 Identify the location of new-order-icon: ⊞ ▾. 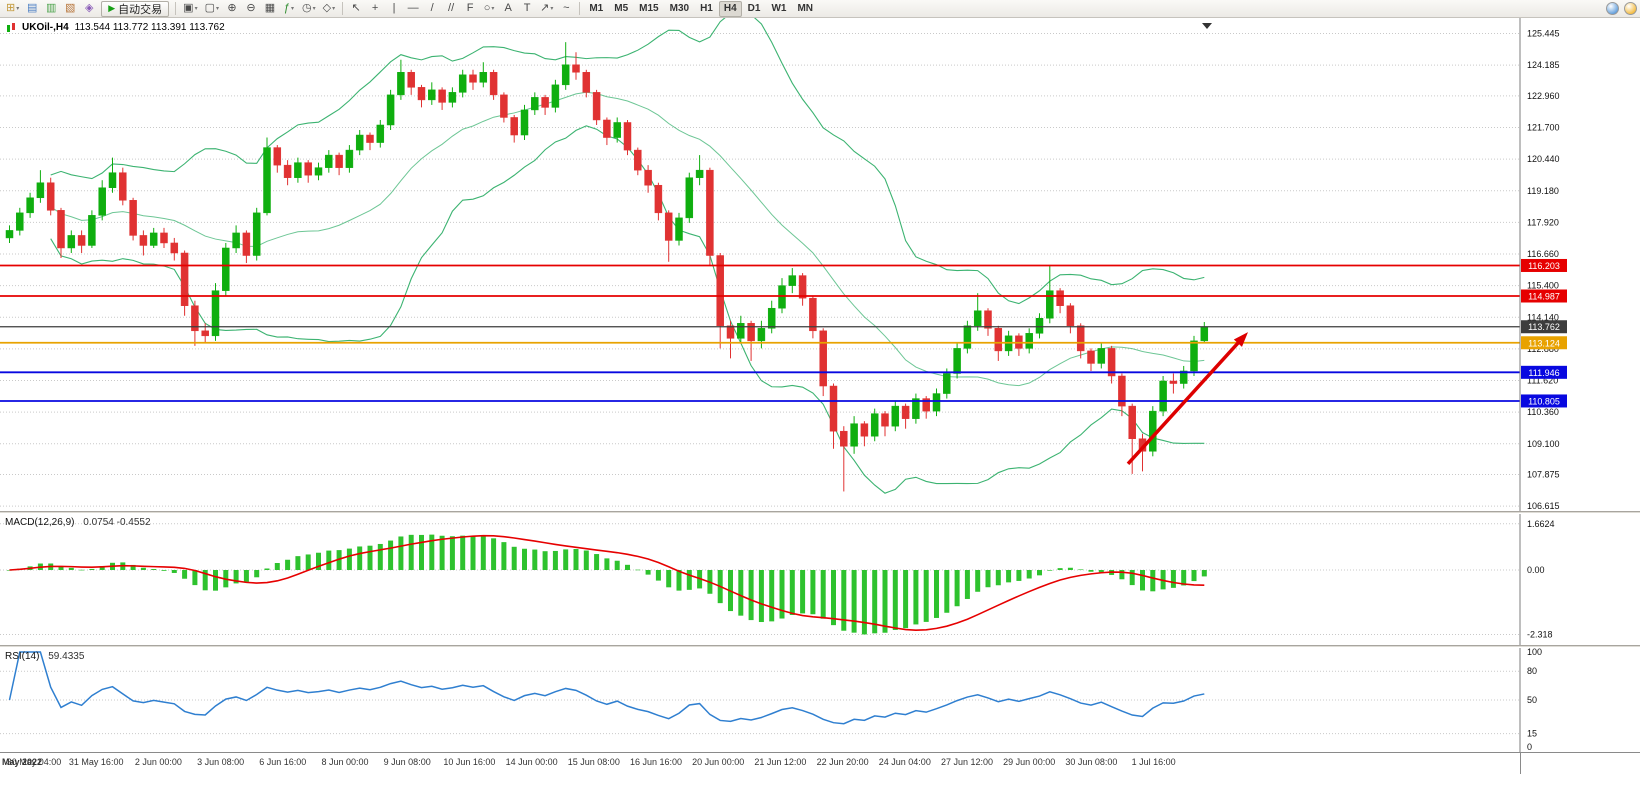
(12, 9).